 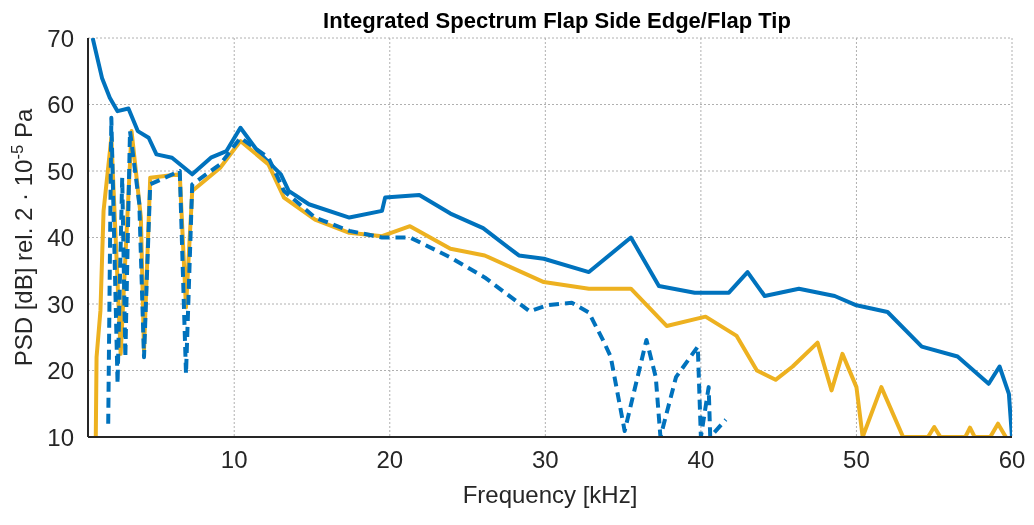 What do you see at coordinates (545, 460) in the screenshot?
I see `x-tick-label: 30` at bounding box center [545, 460].